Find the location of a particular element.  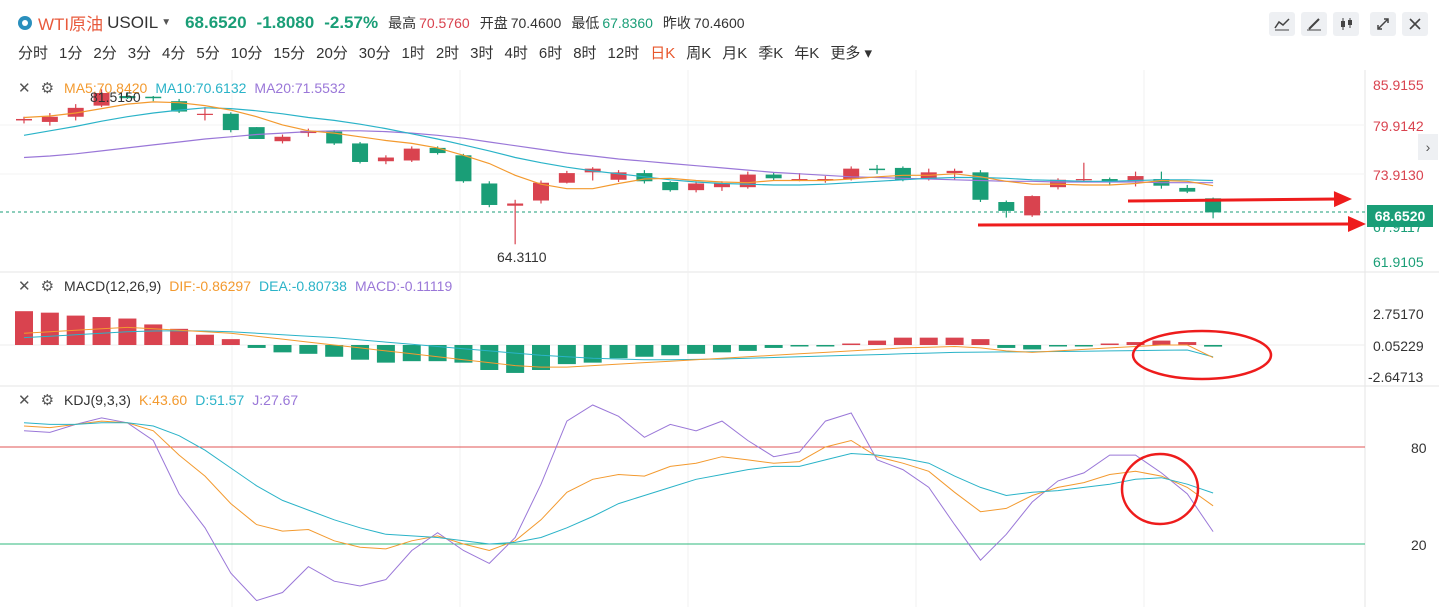

macd-dea-legend: DEA:-0.80738 is located at coordinates (303, 286).